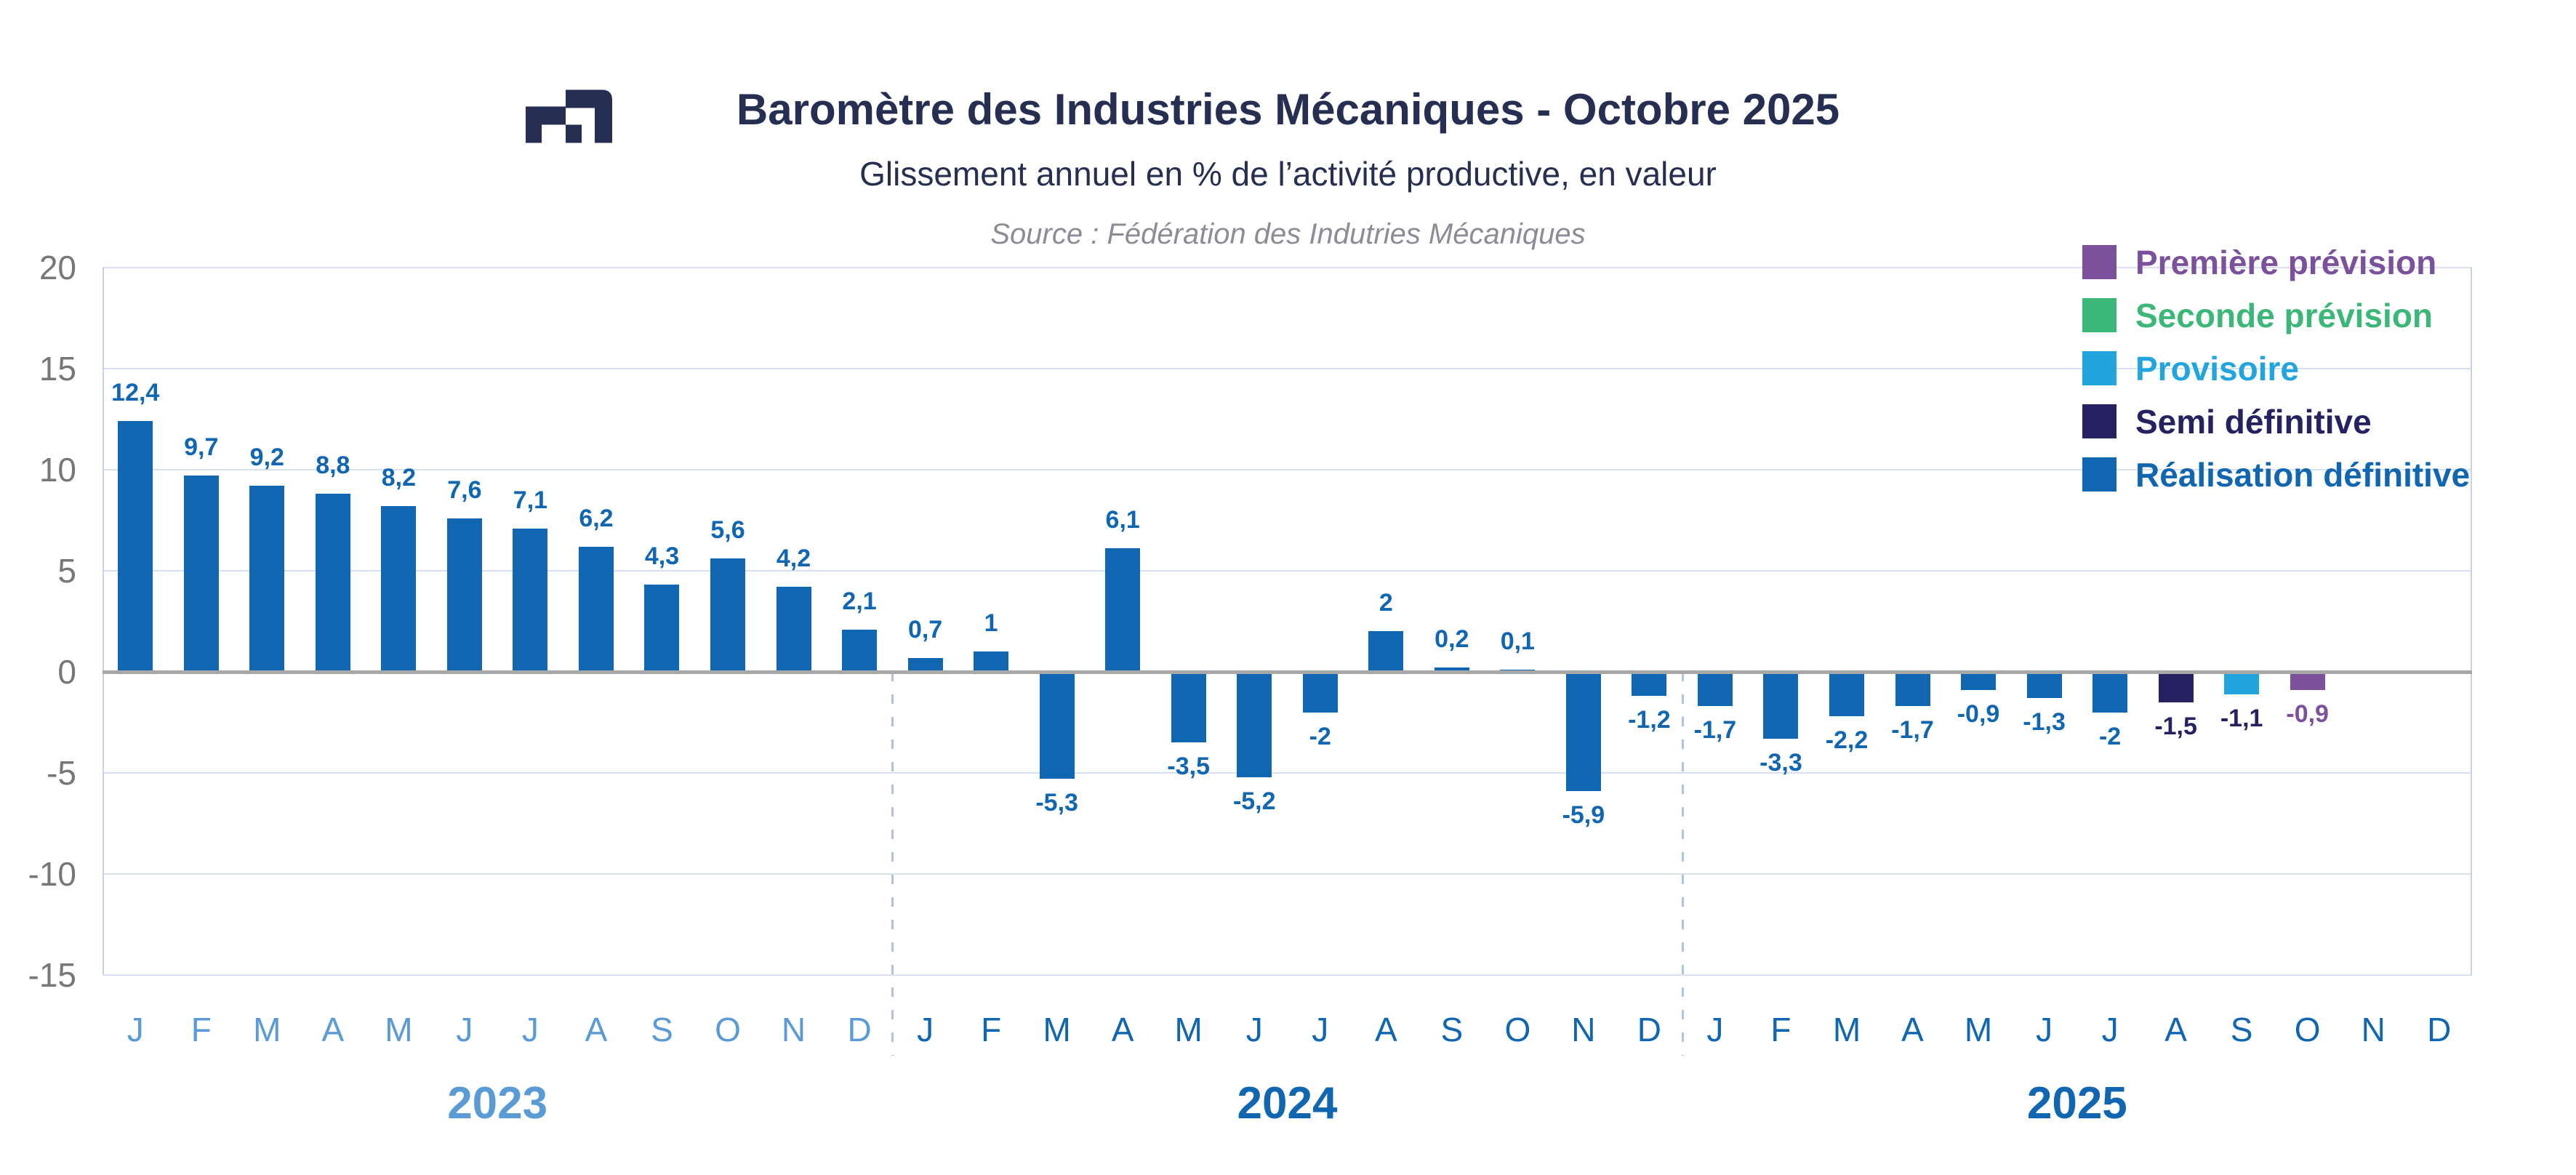  Describe the element at coordinates (1649, 1029) in the screenshot. I see `month-label-2024-23: D` at that location.